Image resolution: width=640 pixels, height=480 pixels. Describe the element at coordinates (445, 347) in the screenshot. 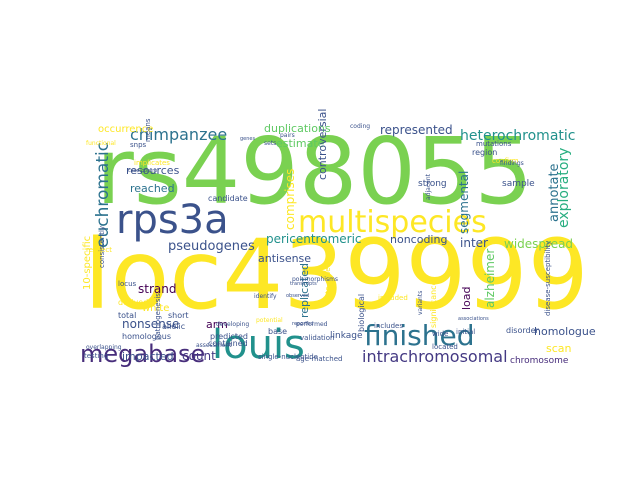

I see `cloud-word: located` at that location.